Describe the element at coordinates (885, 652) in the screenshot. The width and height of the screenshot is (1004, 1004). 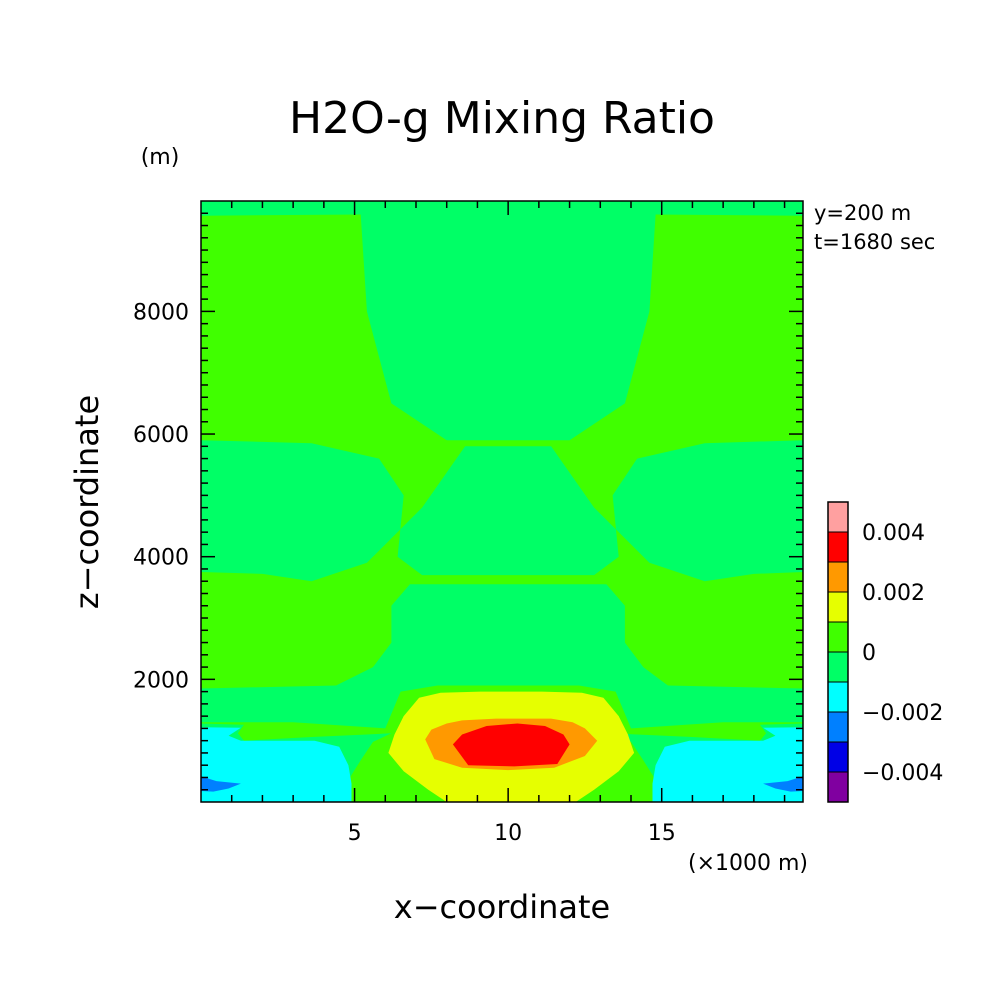
I see `colorbar: −0.004 −0.002 0 0.002 0.004` at that location.